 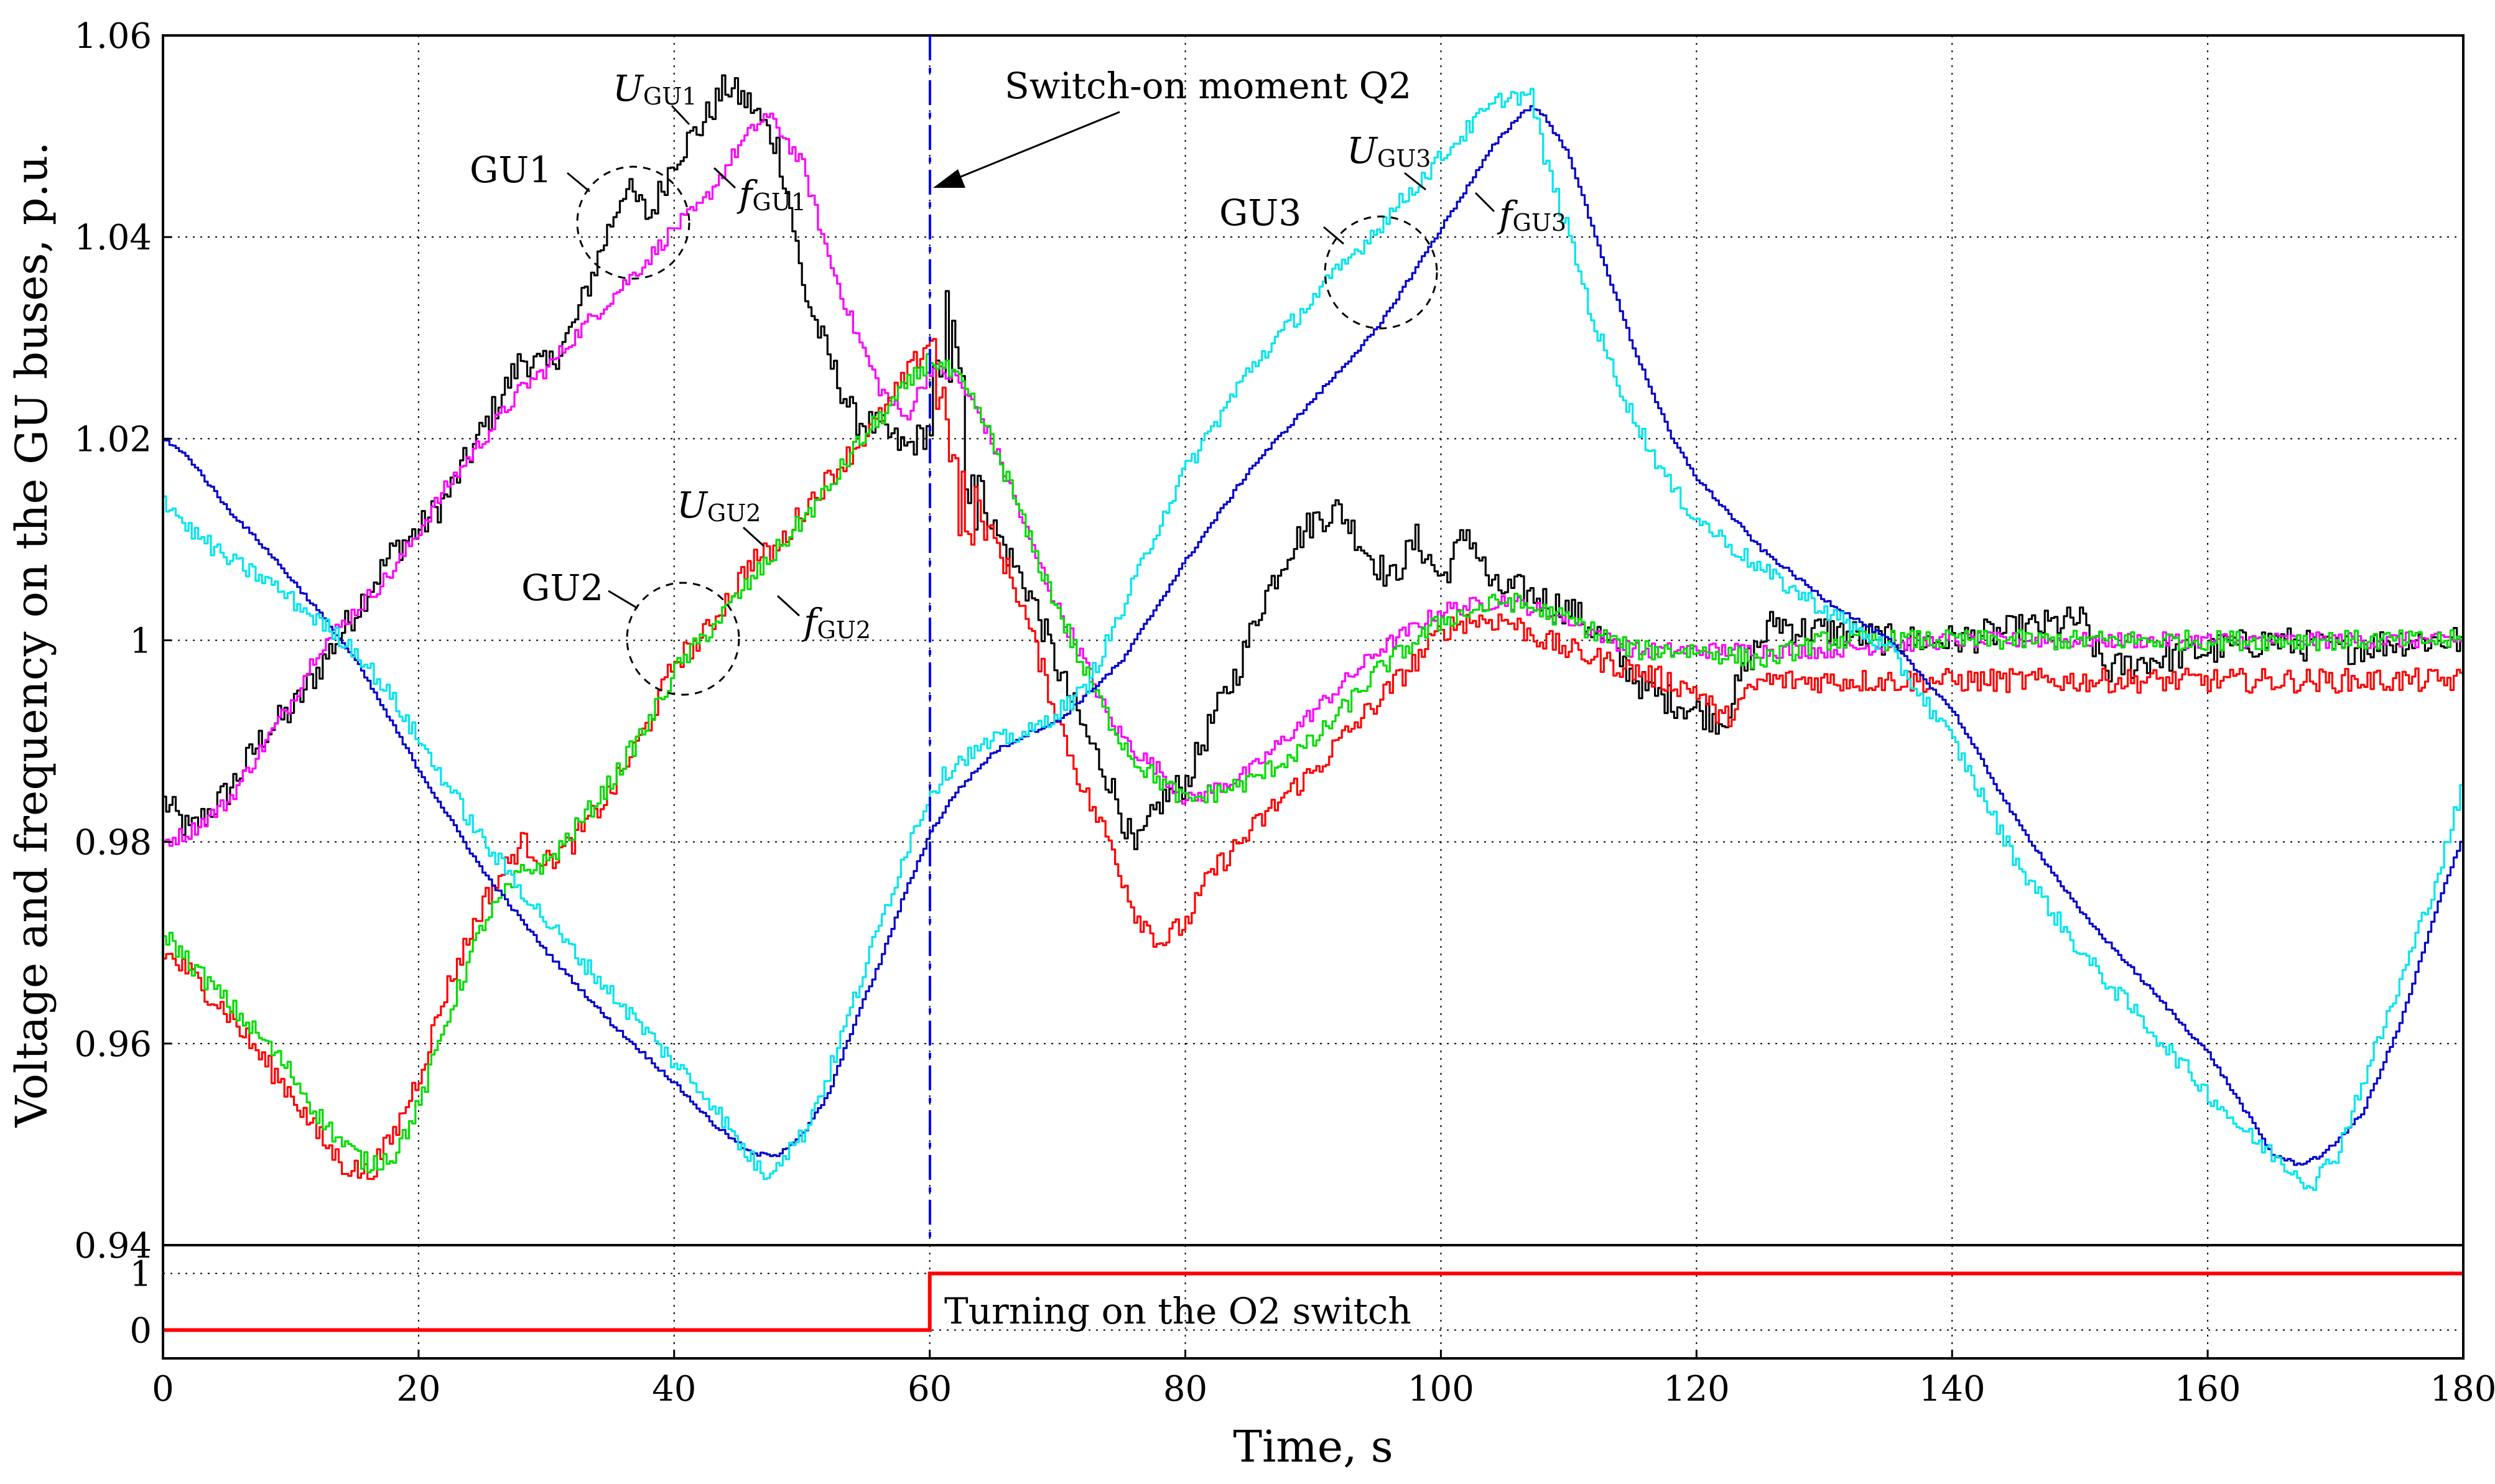 I want to click on gu1-circle, so click(x=633, y=222).